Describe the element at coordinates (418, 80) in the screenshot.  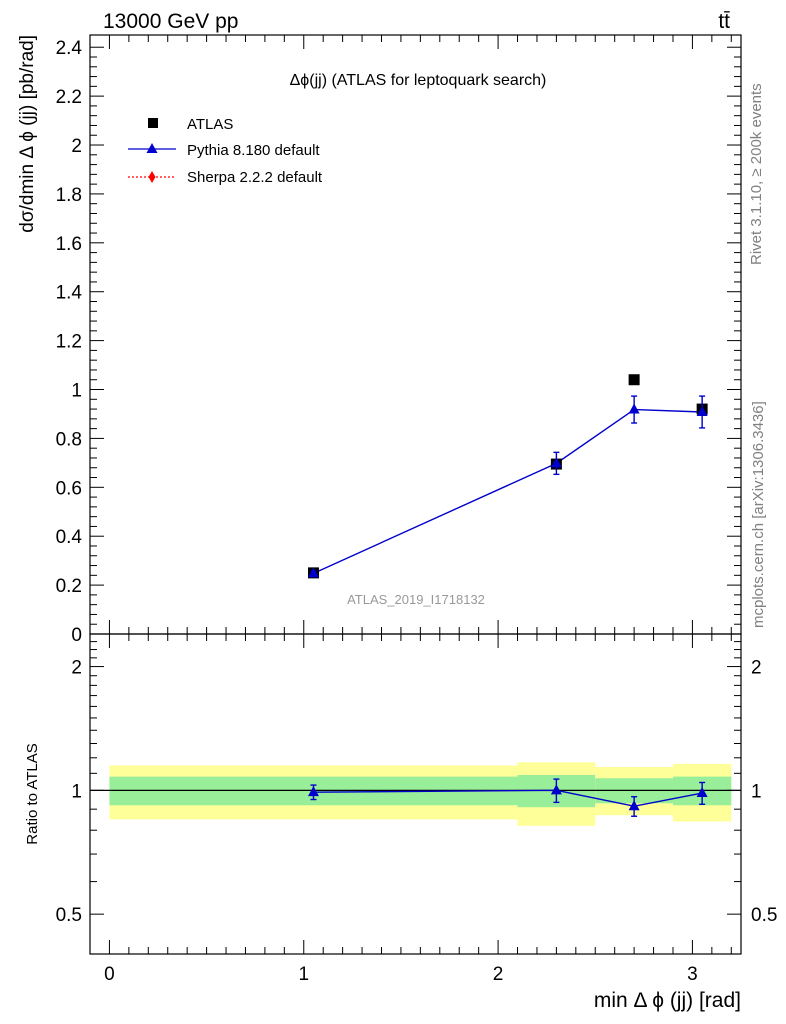
I see `main-title: Δϕ(jj) (ATLAS for leptoquark search)` at that location.